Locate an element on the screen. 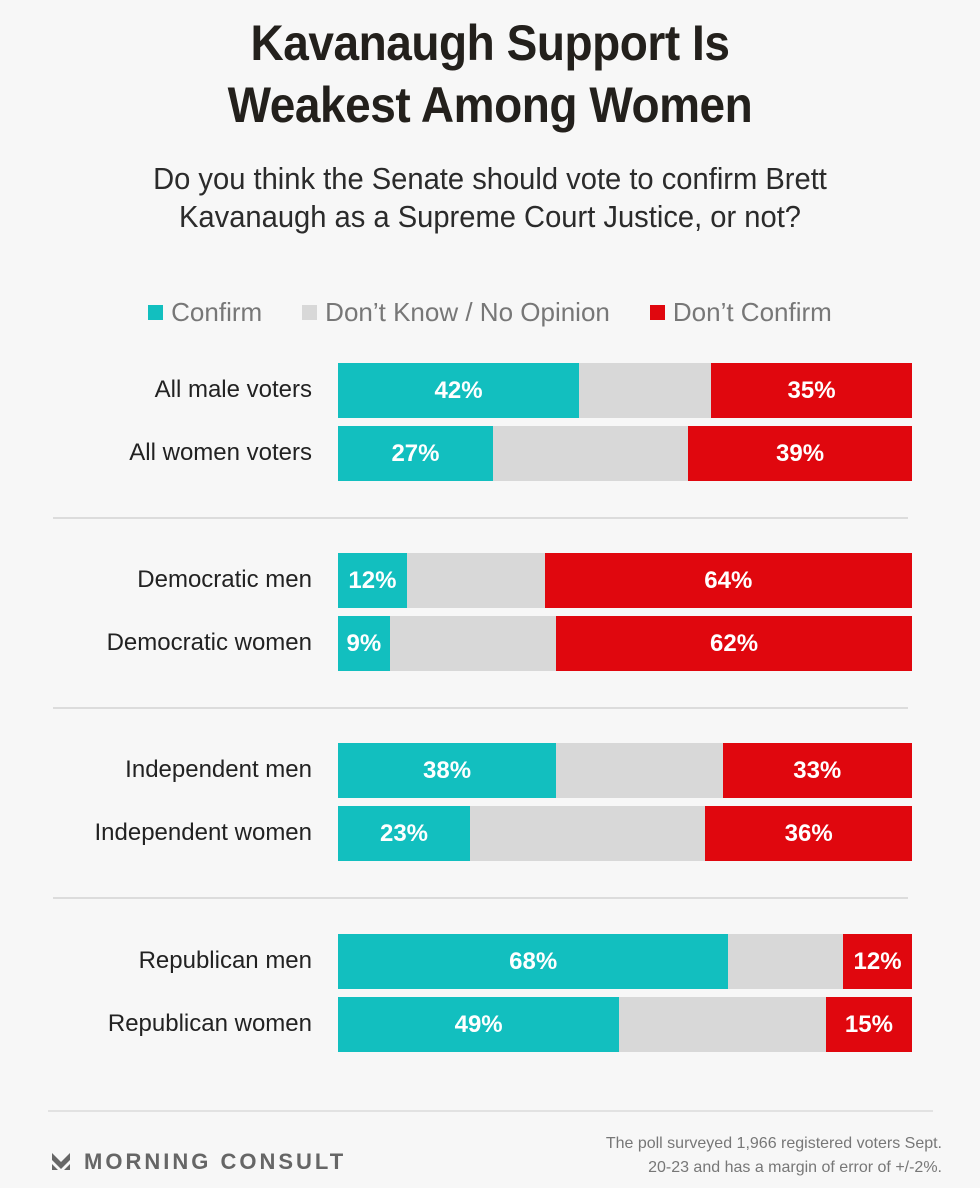  bar-row: 49% 15% is located at coordinates (625, 1024).